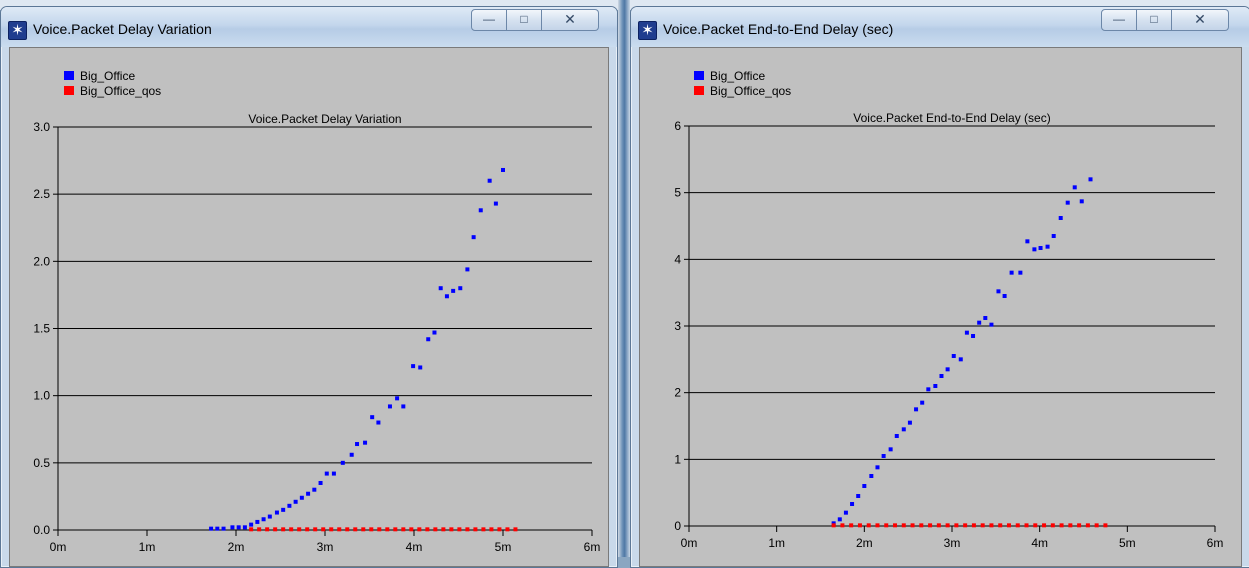 The image size is (1249, 568). Describe the element at coordinates (41, 194) in the screenshot. I see `y-tick-label: 2.5` at that location.